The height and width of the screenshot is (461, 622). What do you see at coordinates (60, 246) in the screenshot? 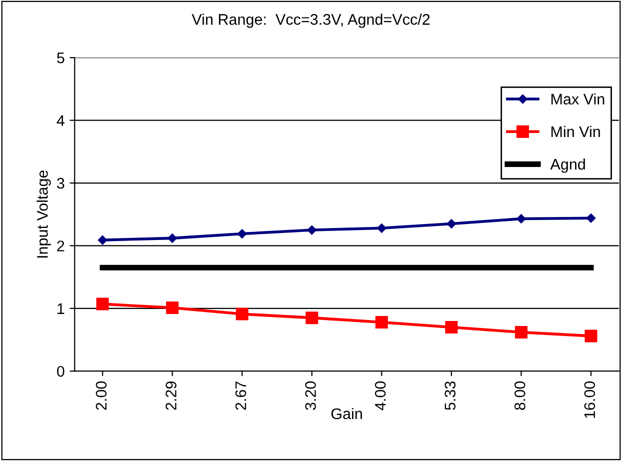
I see `y-tick-label: 2` at bounding box center [60, 246].